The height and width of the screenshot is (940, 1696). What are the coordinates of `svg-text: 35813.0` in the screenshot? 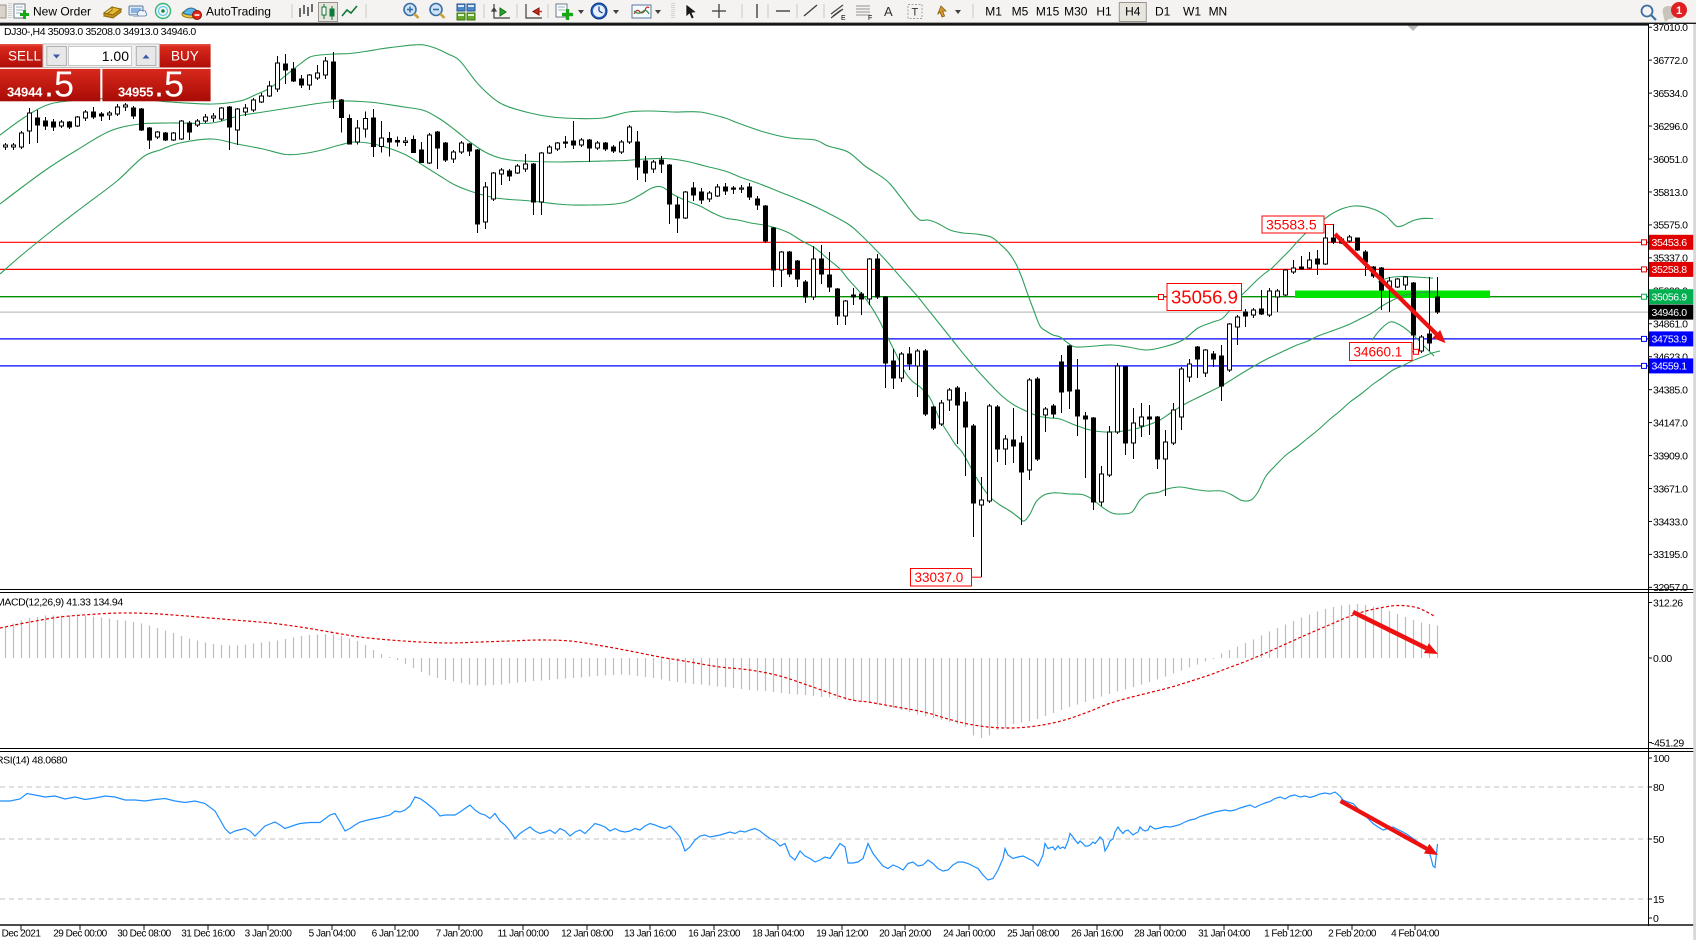 It's located at (1670, 193).